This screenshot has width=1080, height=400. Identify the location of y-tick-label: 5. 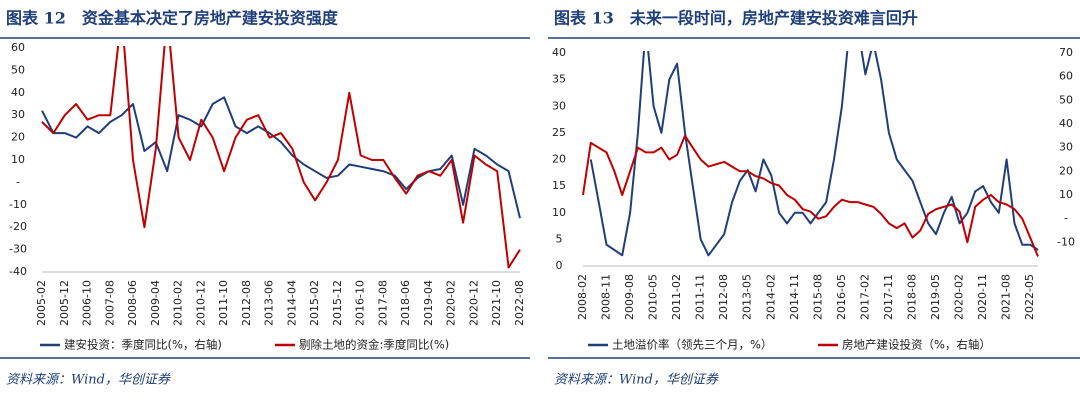
(559, 238).